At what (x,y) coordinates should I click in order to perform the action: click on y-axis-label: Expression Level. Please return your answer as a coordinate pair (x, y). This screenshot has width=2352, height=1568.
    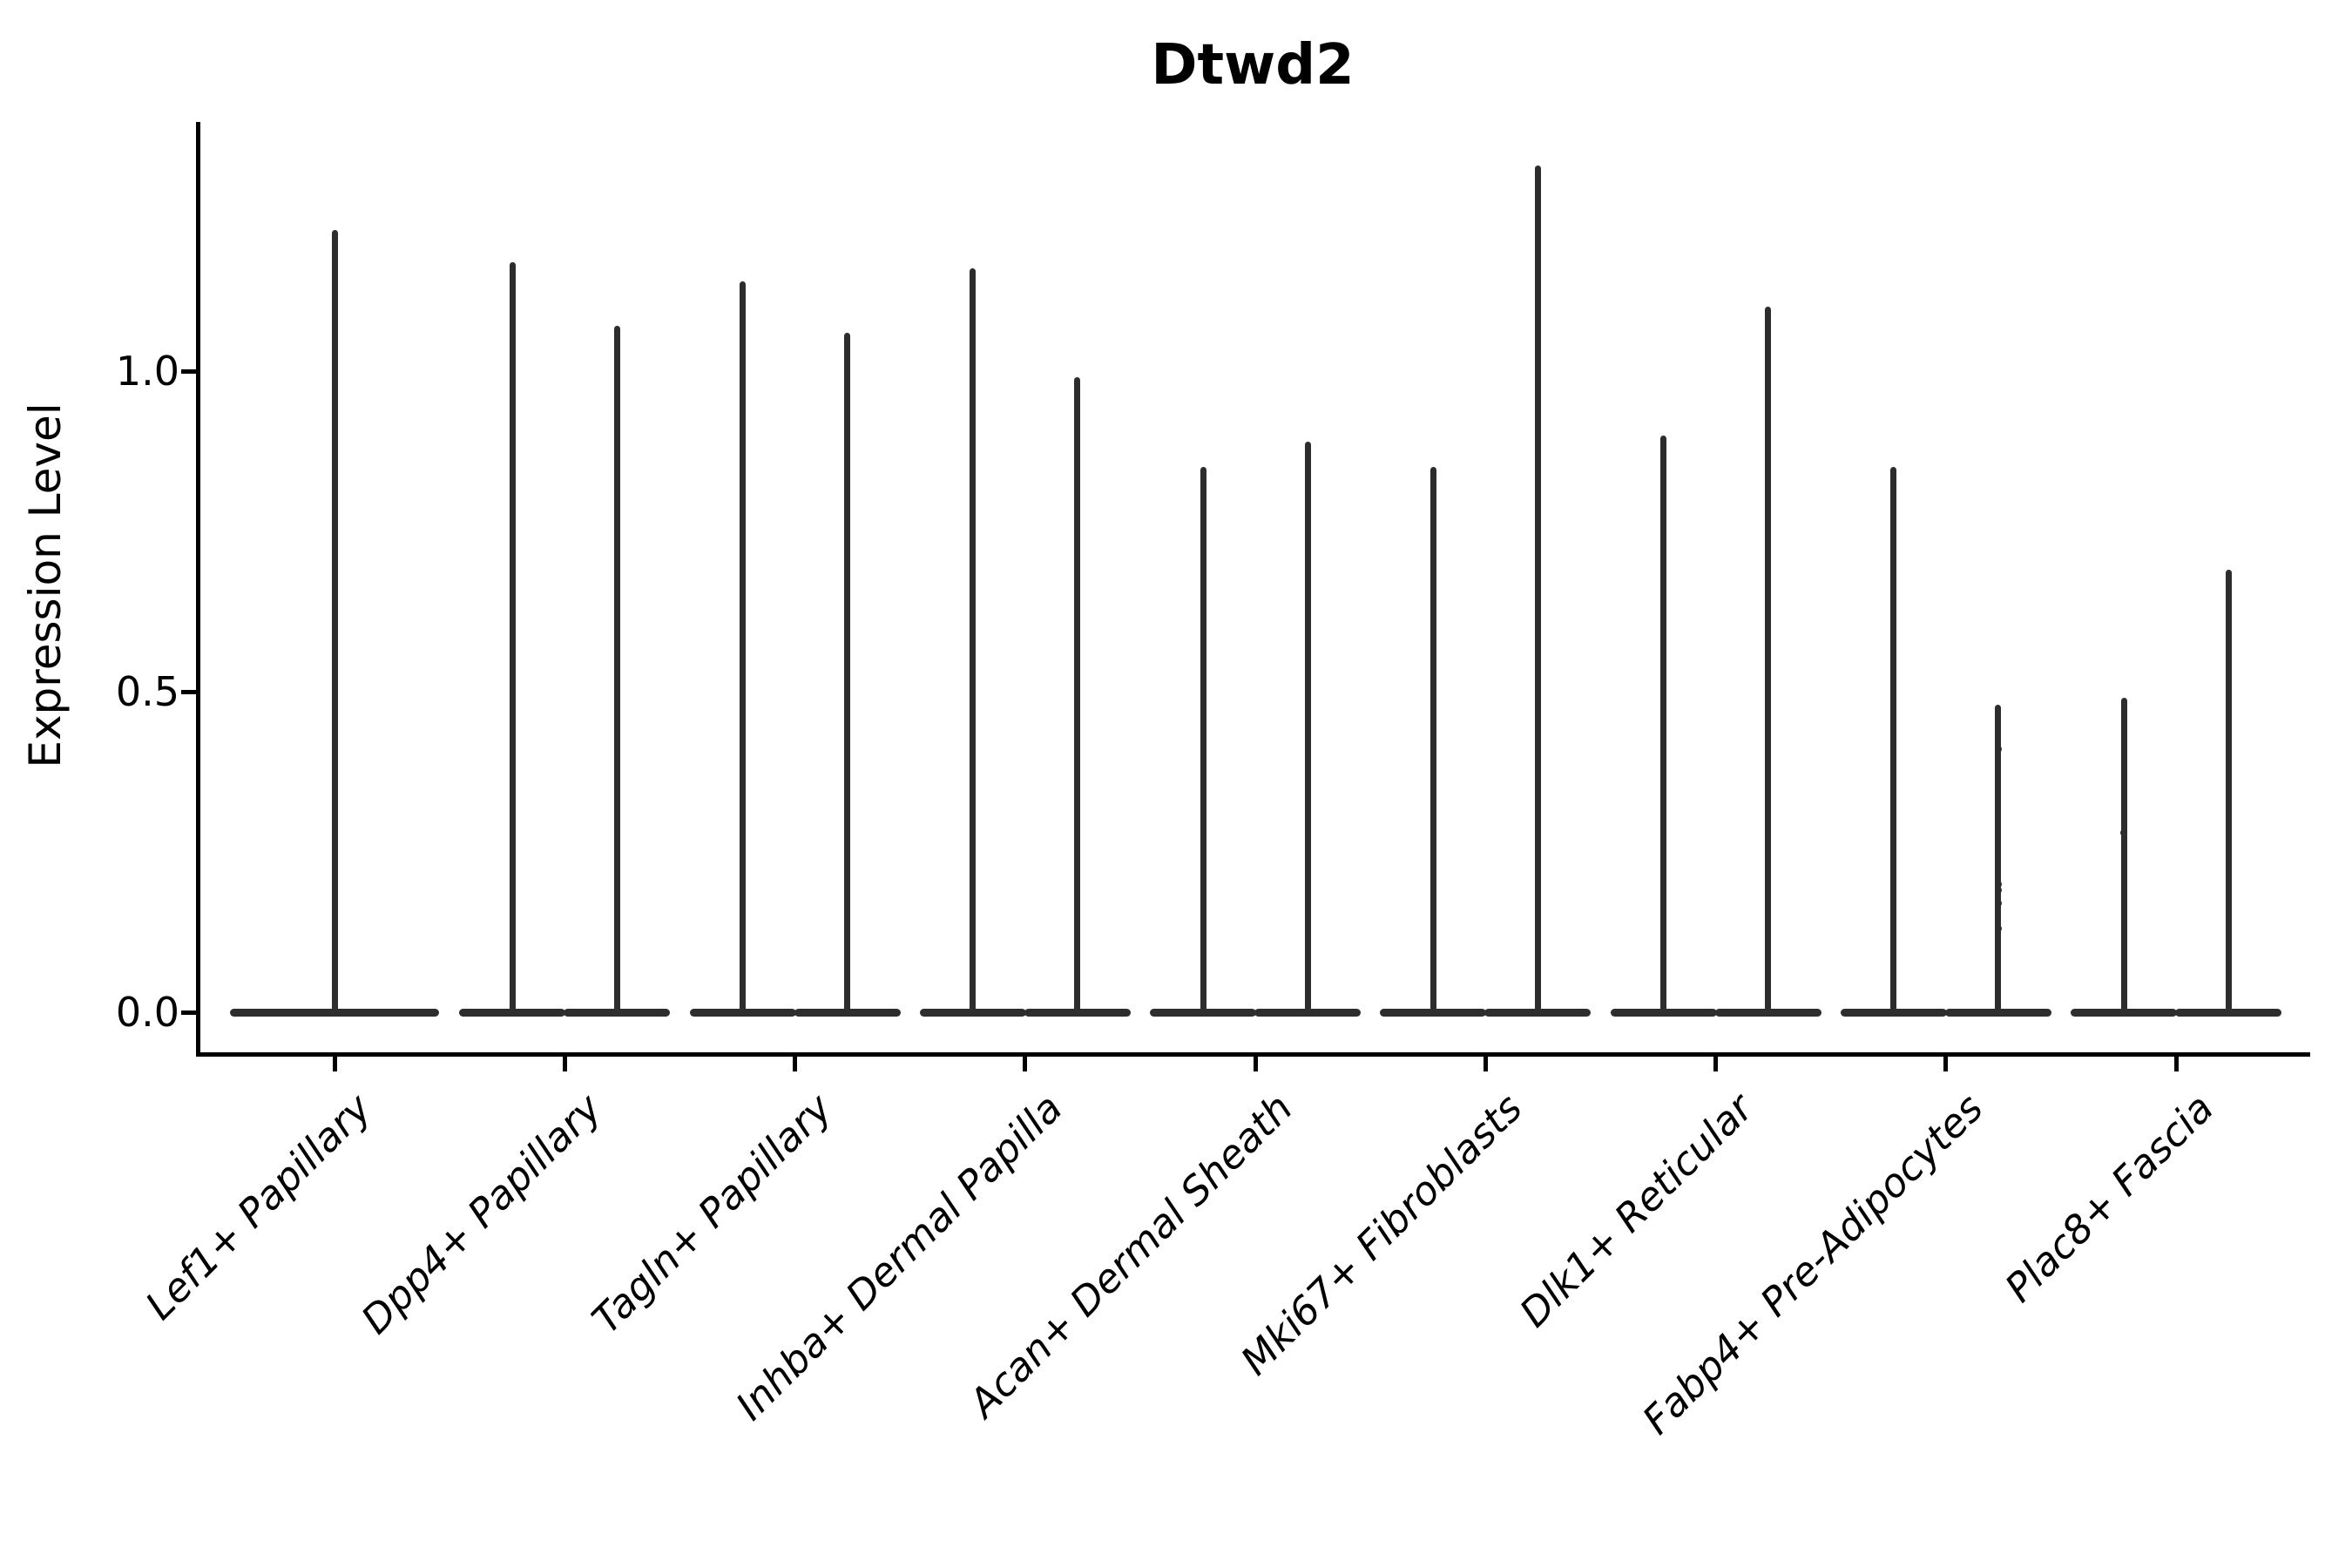
    Looking at the image, I should click on (45, 585).